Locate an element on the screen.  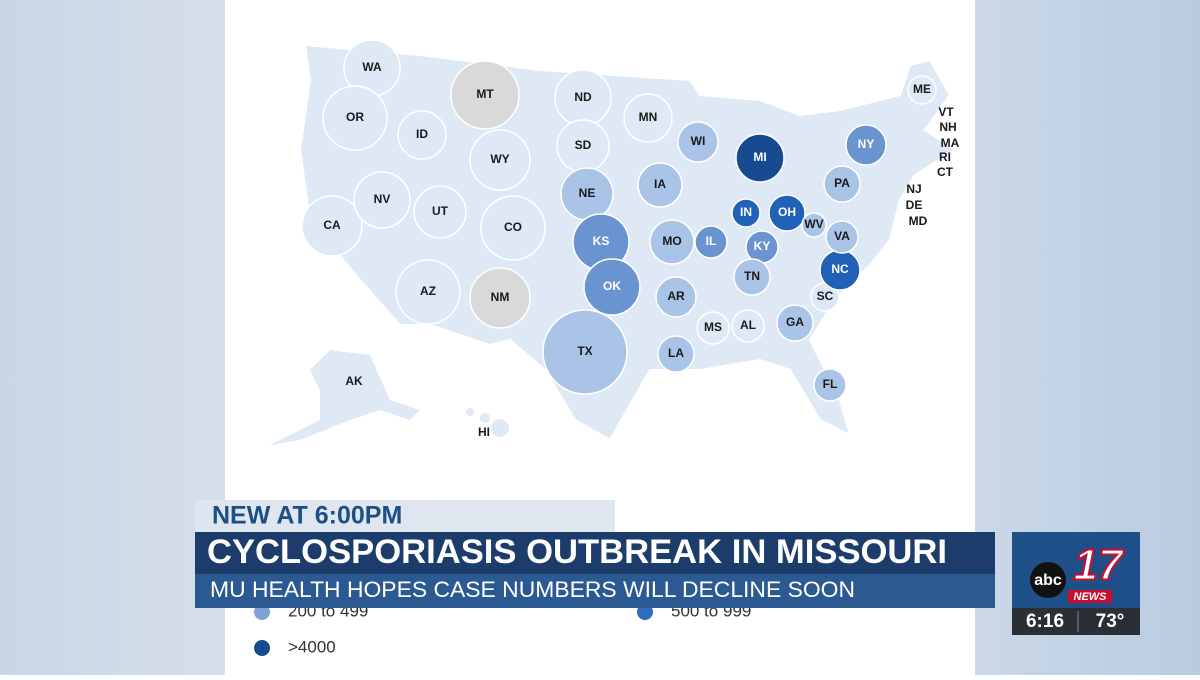
hawaii-outline is located at coordinates (487, 422).